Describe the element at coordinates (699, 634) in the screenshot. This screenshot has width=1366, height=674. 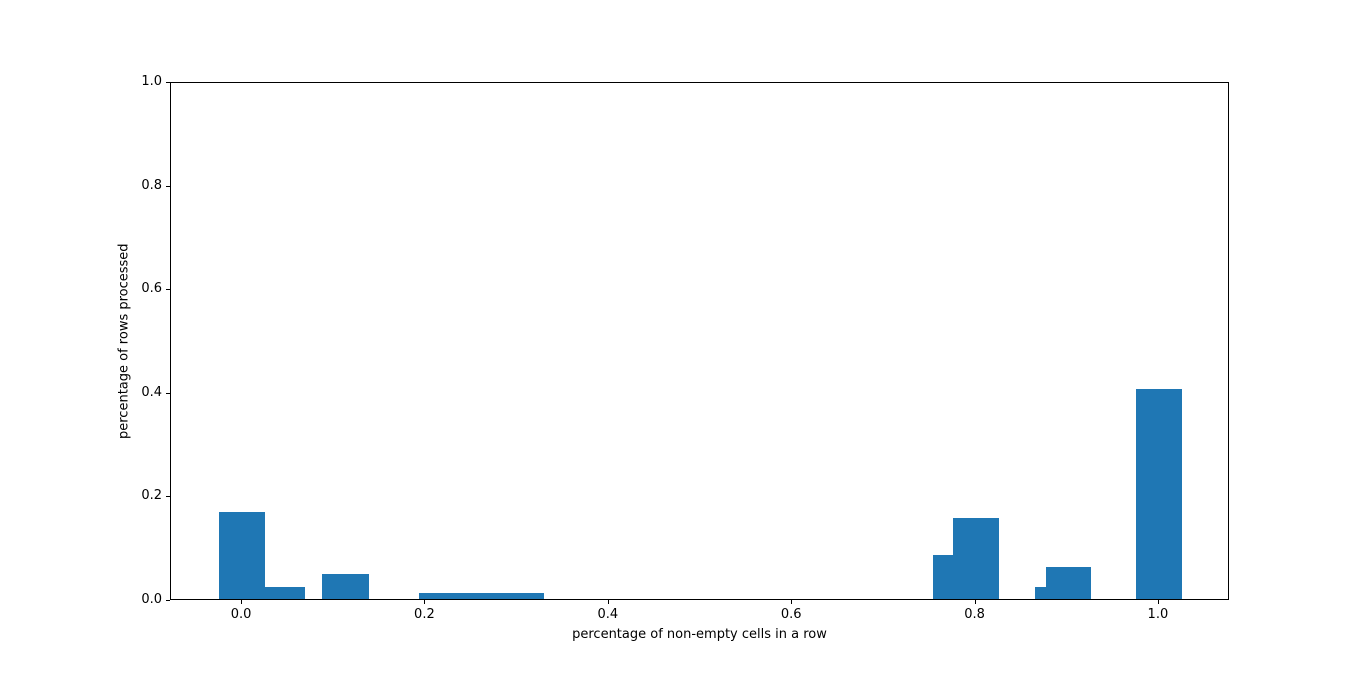
I see `x-axis-label: percentage of non-empty cells in a row` at that location.